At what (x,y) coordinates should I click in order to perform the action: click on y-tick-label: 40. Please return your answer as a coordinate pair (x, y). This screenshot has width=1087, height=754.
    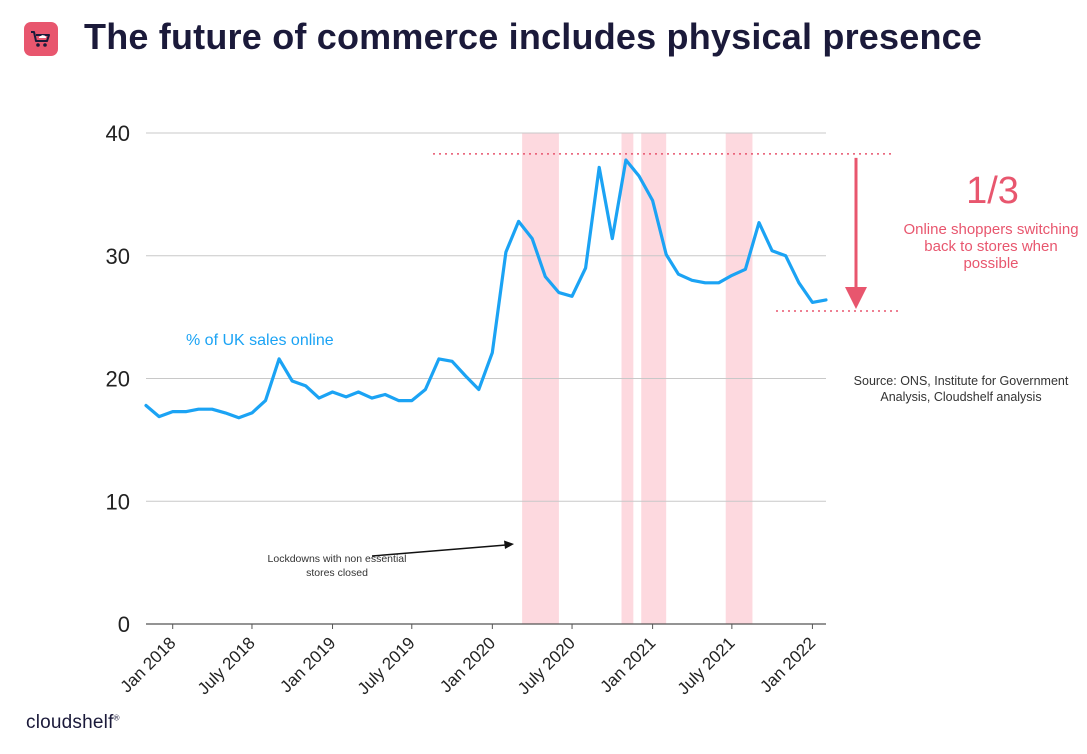
    Looking at the image, I should click on (118, 133).